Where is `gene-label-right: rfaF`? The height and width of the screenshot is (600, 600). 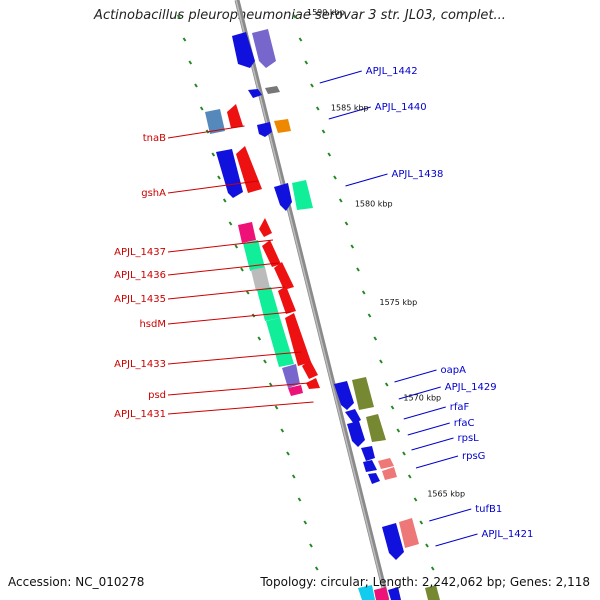 gene-label-right: rfaF is located at coordinates (460, 407).